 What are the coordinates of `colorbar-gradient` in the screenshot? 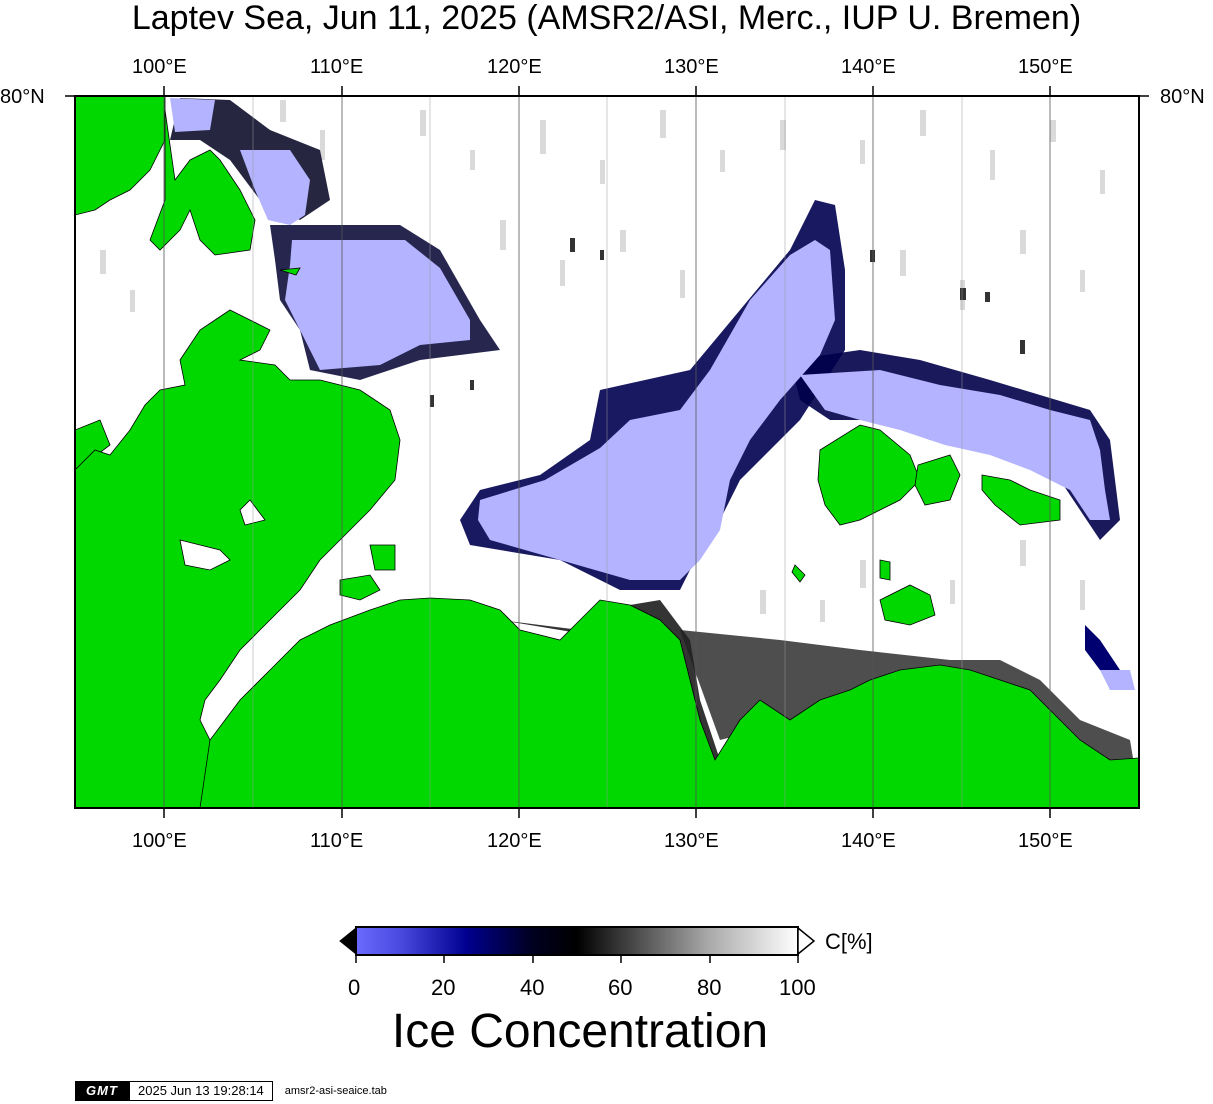 It's located at (577, 941).